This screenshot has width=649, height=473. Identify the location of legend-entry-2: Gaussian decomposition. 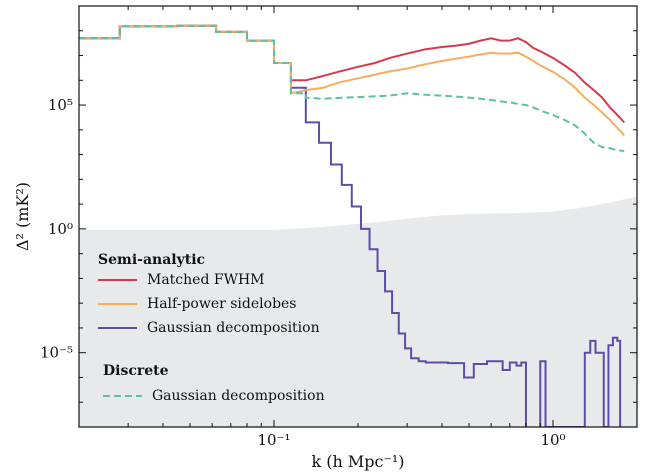
(233, 328).